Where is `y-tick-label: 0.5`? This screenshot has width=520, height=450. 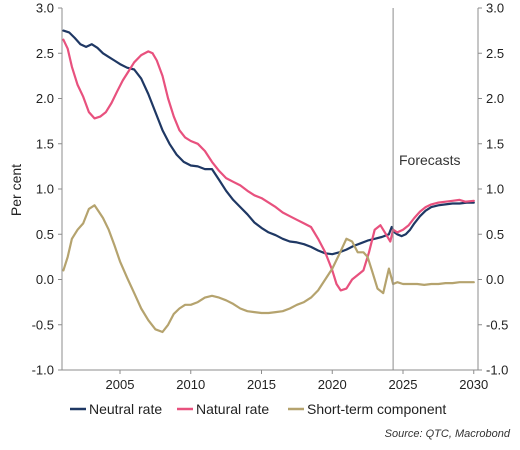 y-tick-label: 0.5 is located at coordinates (45, 234).